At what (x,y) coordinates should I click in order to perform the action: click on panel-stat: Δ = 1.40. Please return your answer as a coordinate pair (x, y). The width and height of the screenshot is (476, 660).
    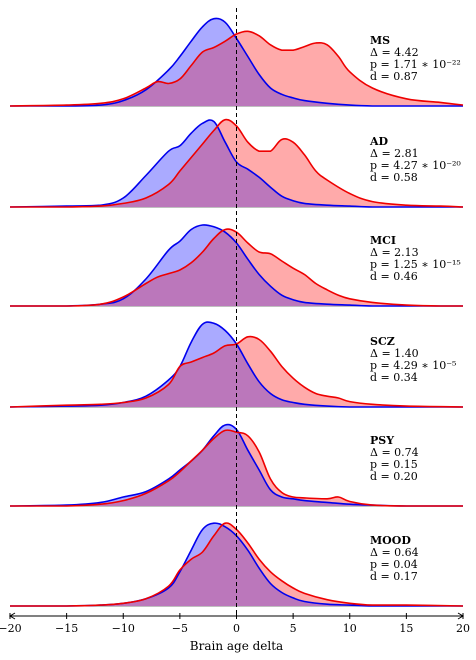
    Looking at the image, I should click on (394, 353).